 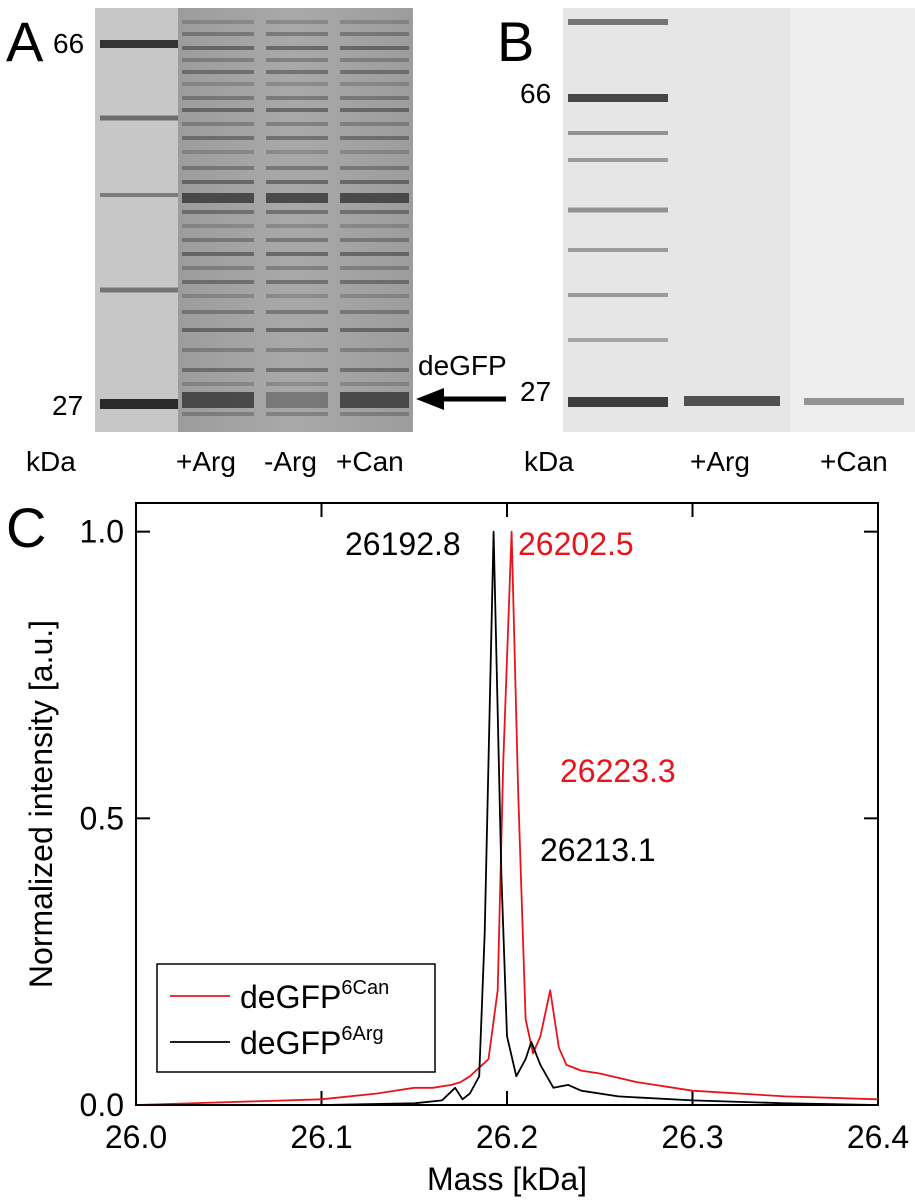 I want to click on legend-entry-arg-sup: 6Arg, so click(x=362, y=1034).